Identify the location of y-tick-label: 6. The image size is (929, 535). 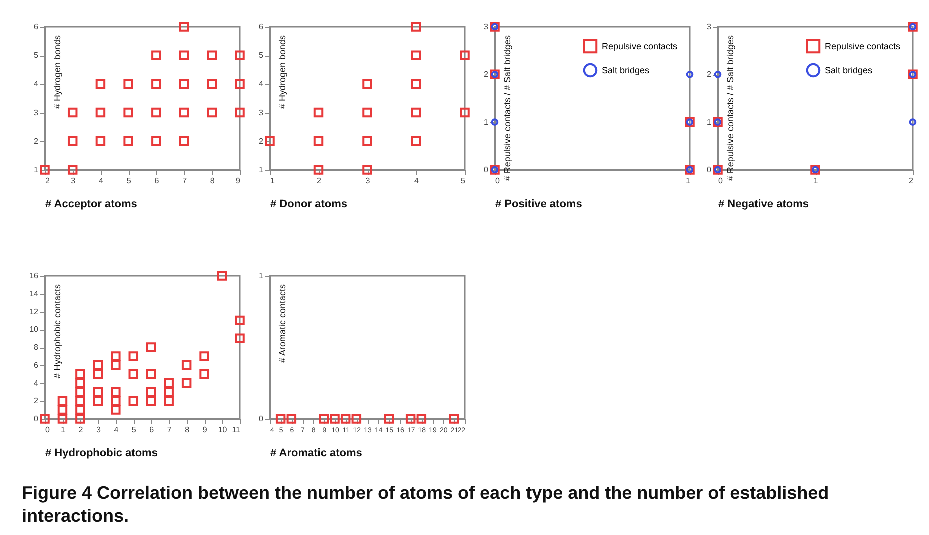
(37, 27).